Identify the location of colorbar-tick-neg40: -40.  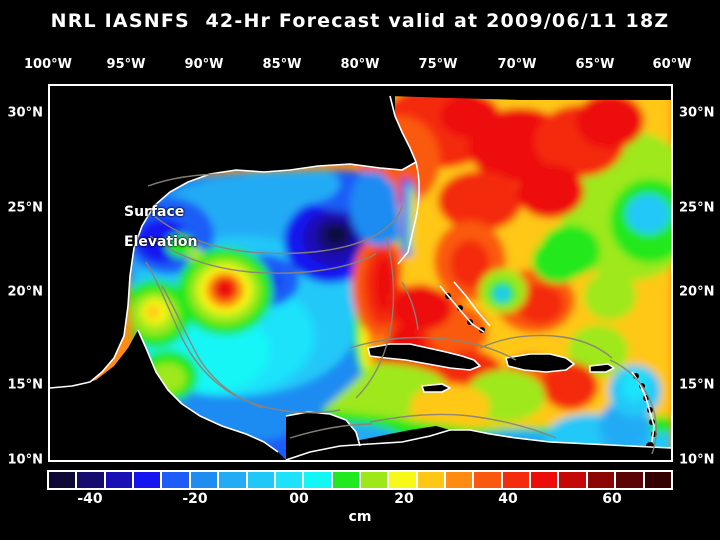
(90, 499).